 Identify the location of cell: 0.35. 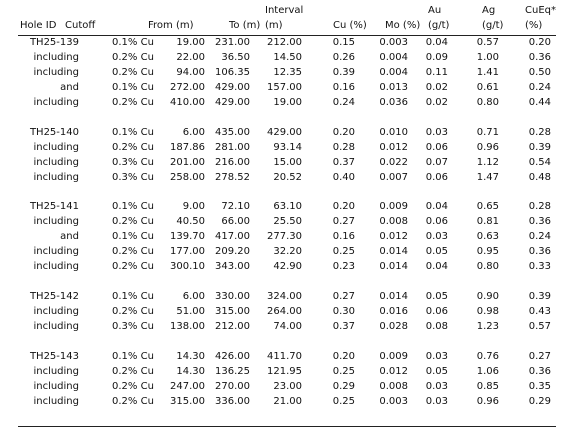
(539, 386).